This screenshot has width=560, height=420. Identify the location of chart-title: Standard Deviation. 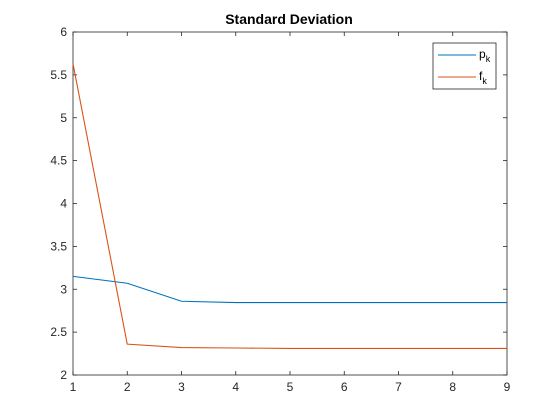
(289, 19).